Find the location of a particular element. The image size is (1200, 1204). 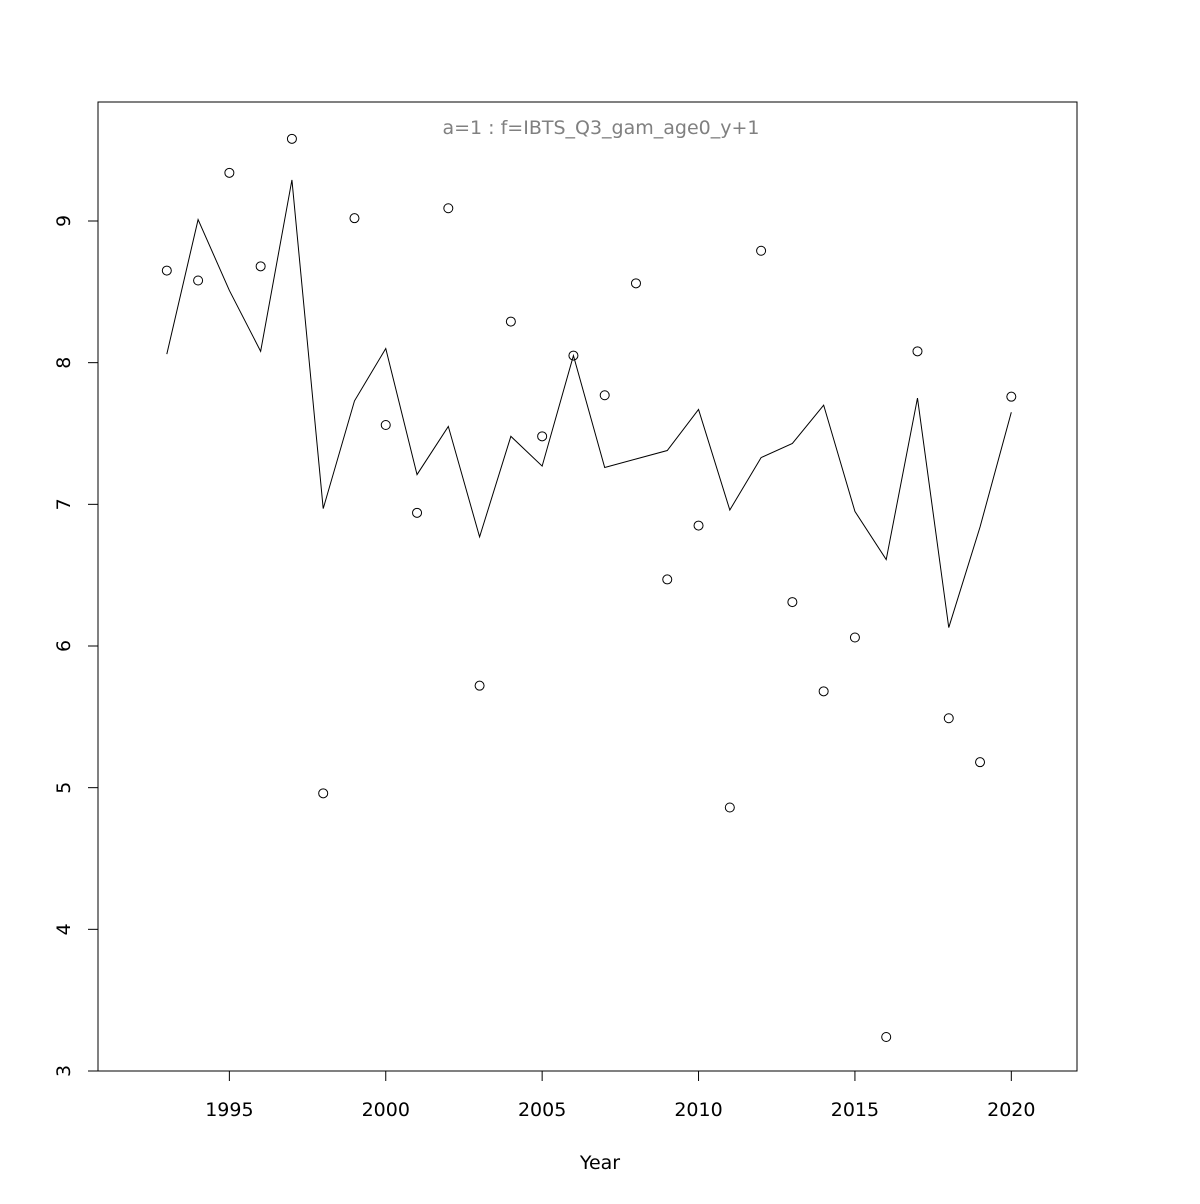

y-tick-label: 5 is located at coordinates (64, 788).